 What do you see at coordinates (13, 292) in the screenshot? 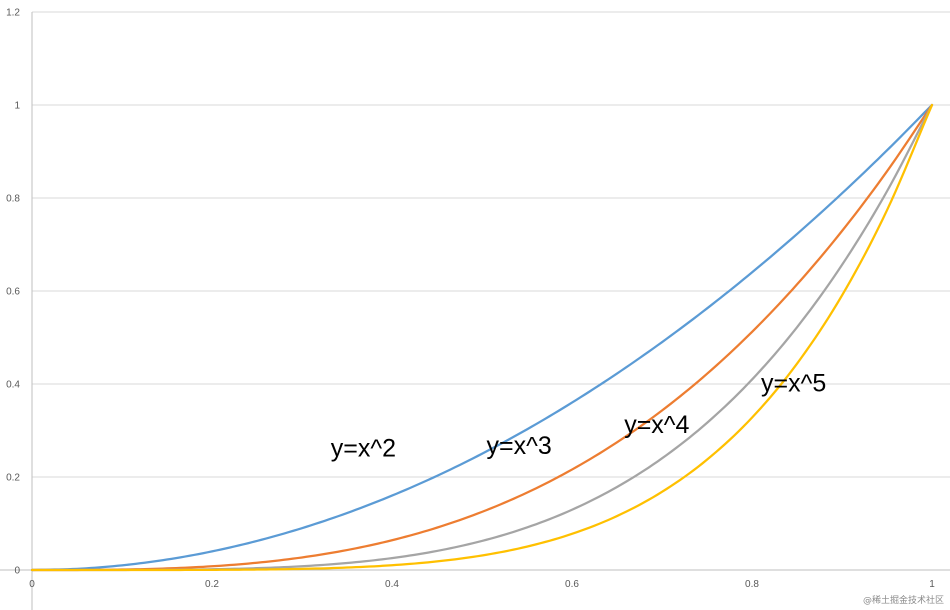
I see `y-tick-label: 0.6` at bounding box center [13, 292].